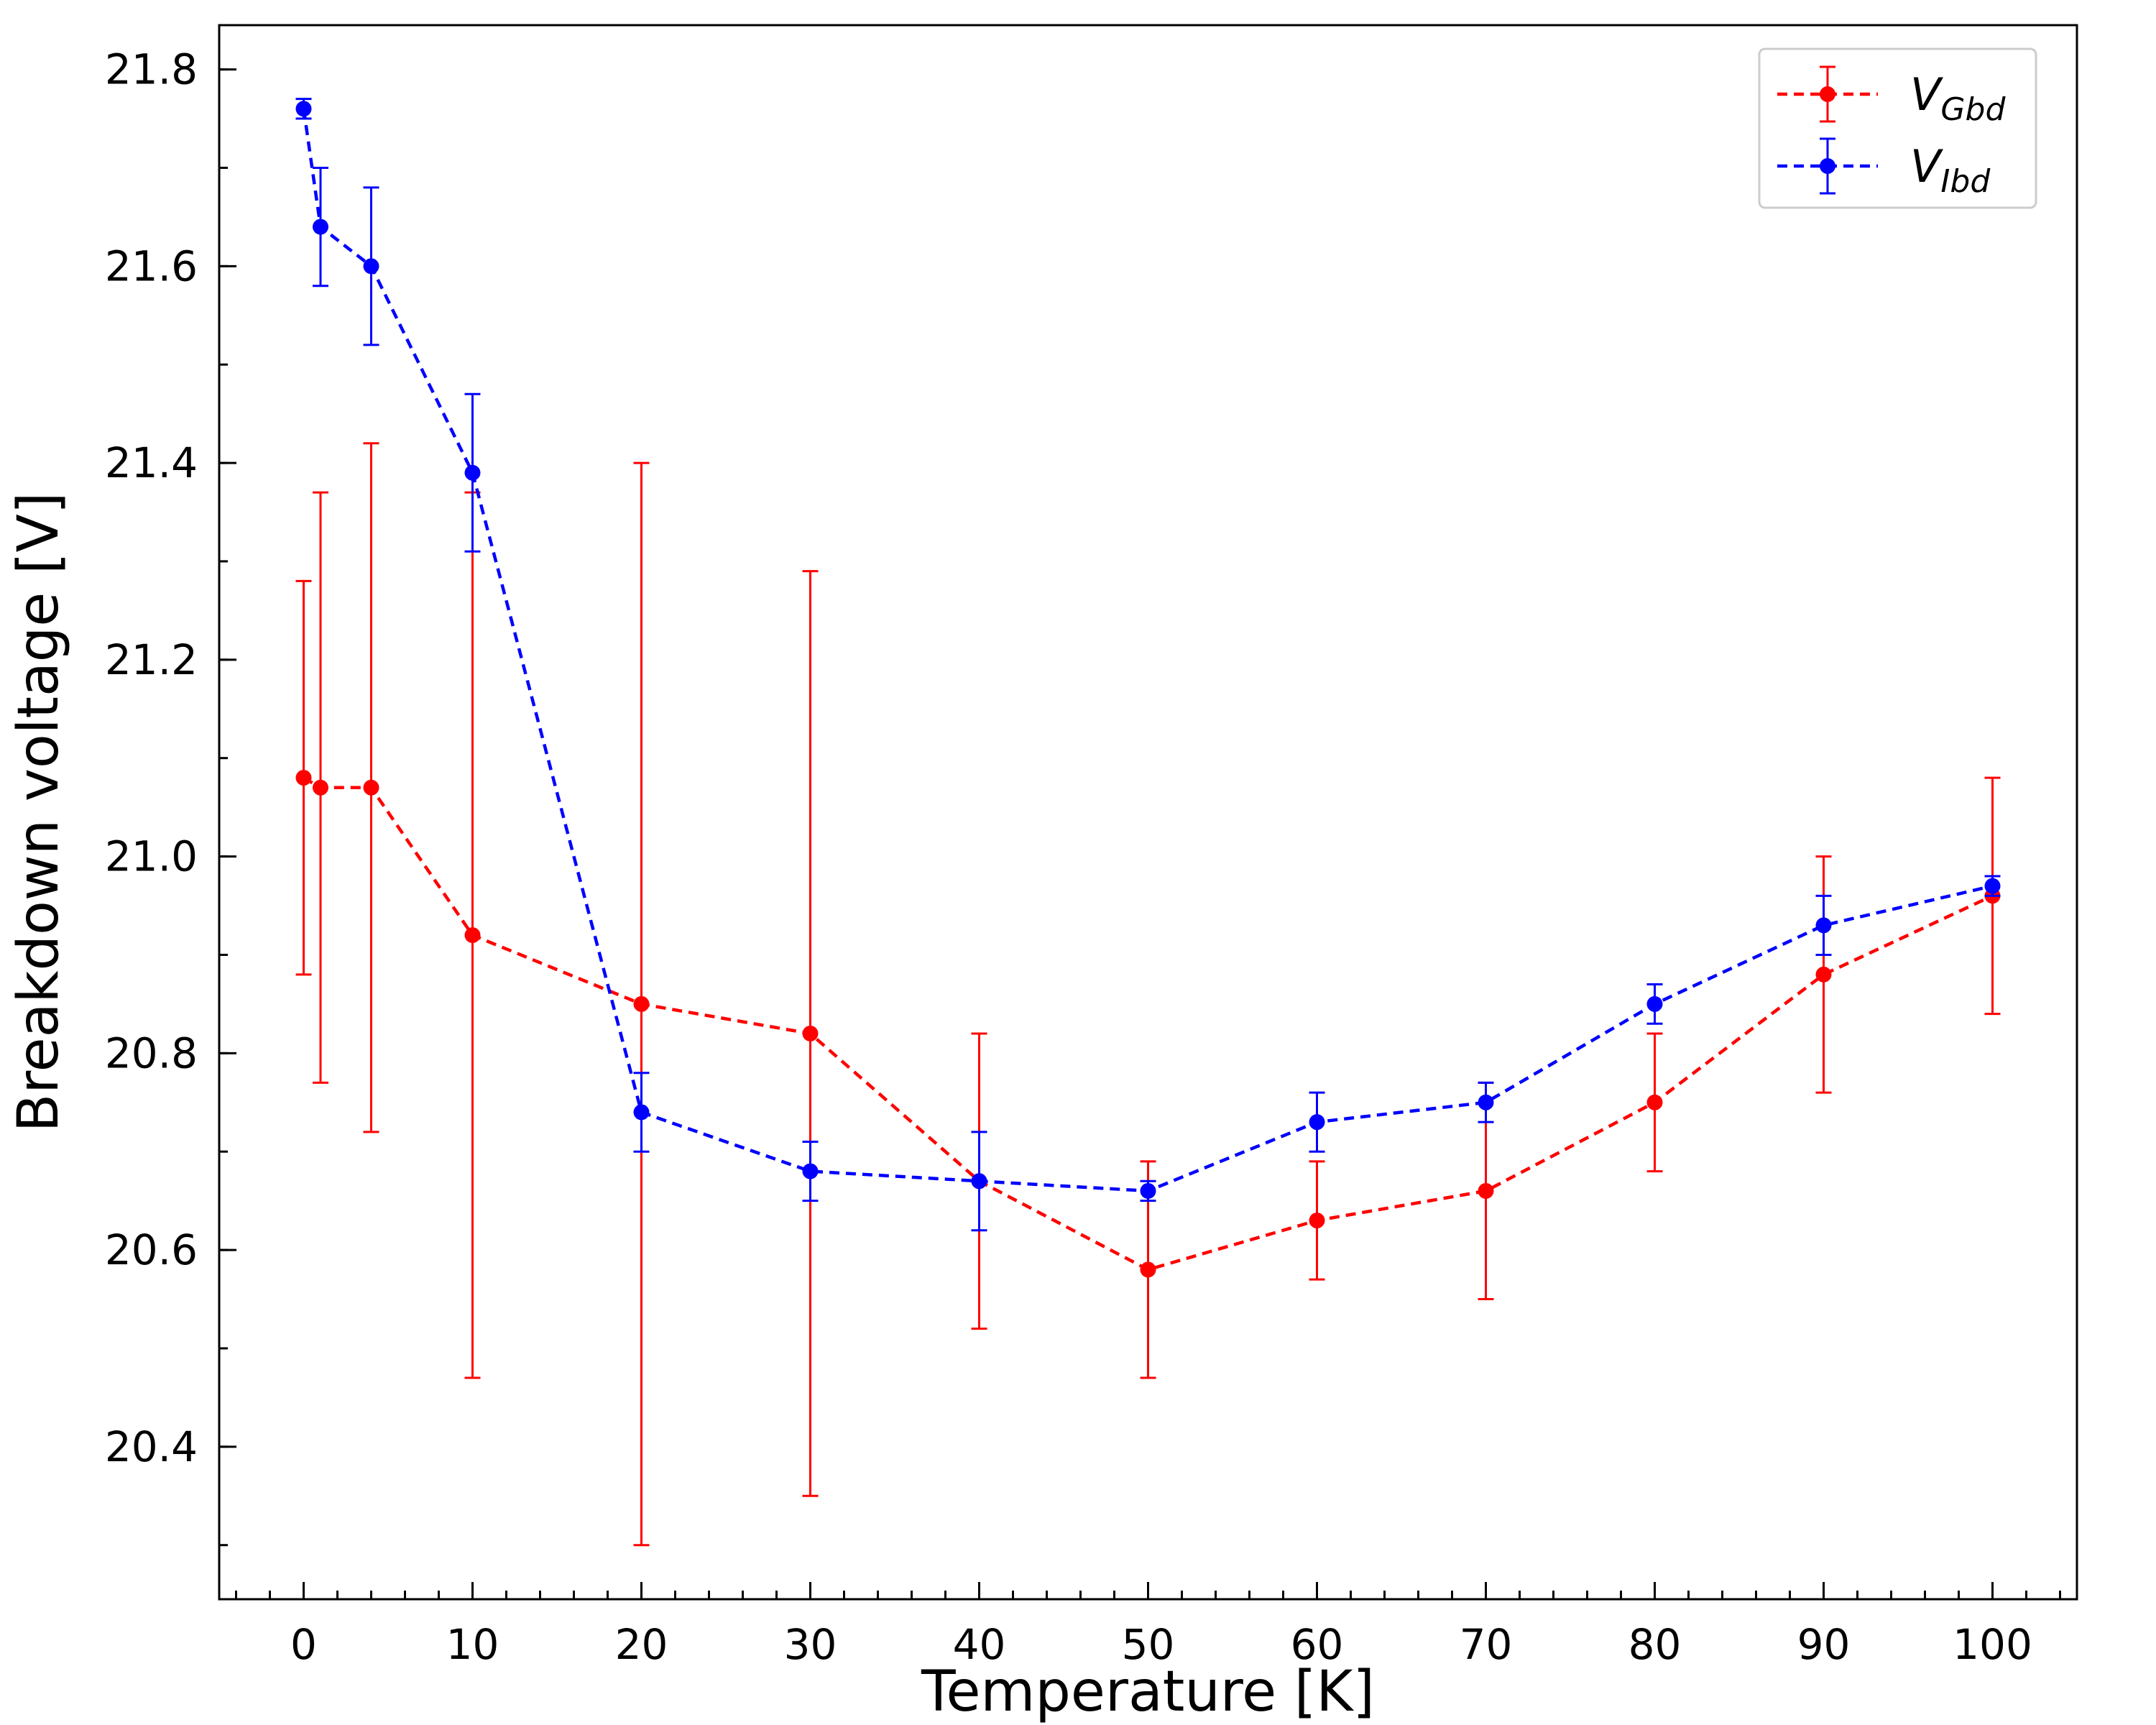 The image size is (2156, 1725). Describe the element at coordinates (1891, 96) in the screenshot. I see `legend-entry-gbd: VGbd` at that location.